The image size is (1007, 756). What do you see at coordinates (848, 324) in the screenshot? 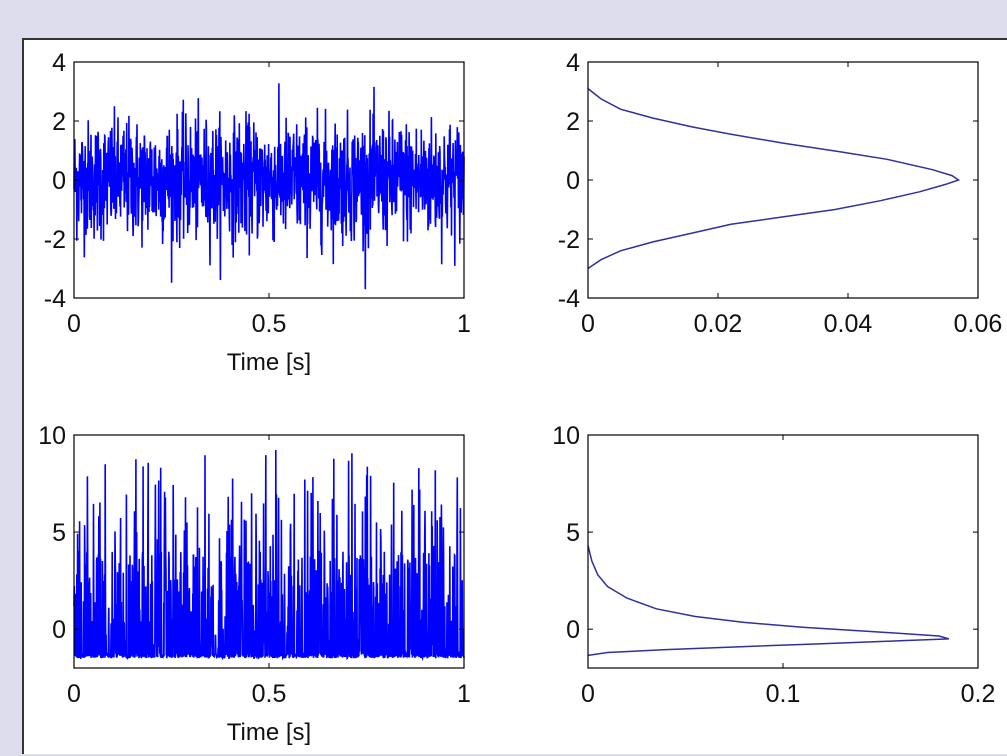
I see `x-tick-label: 0.04` at bounding box center [848, 324].